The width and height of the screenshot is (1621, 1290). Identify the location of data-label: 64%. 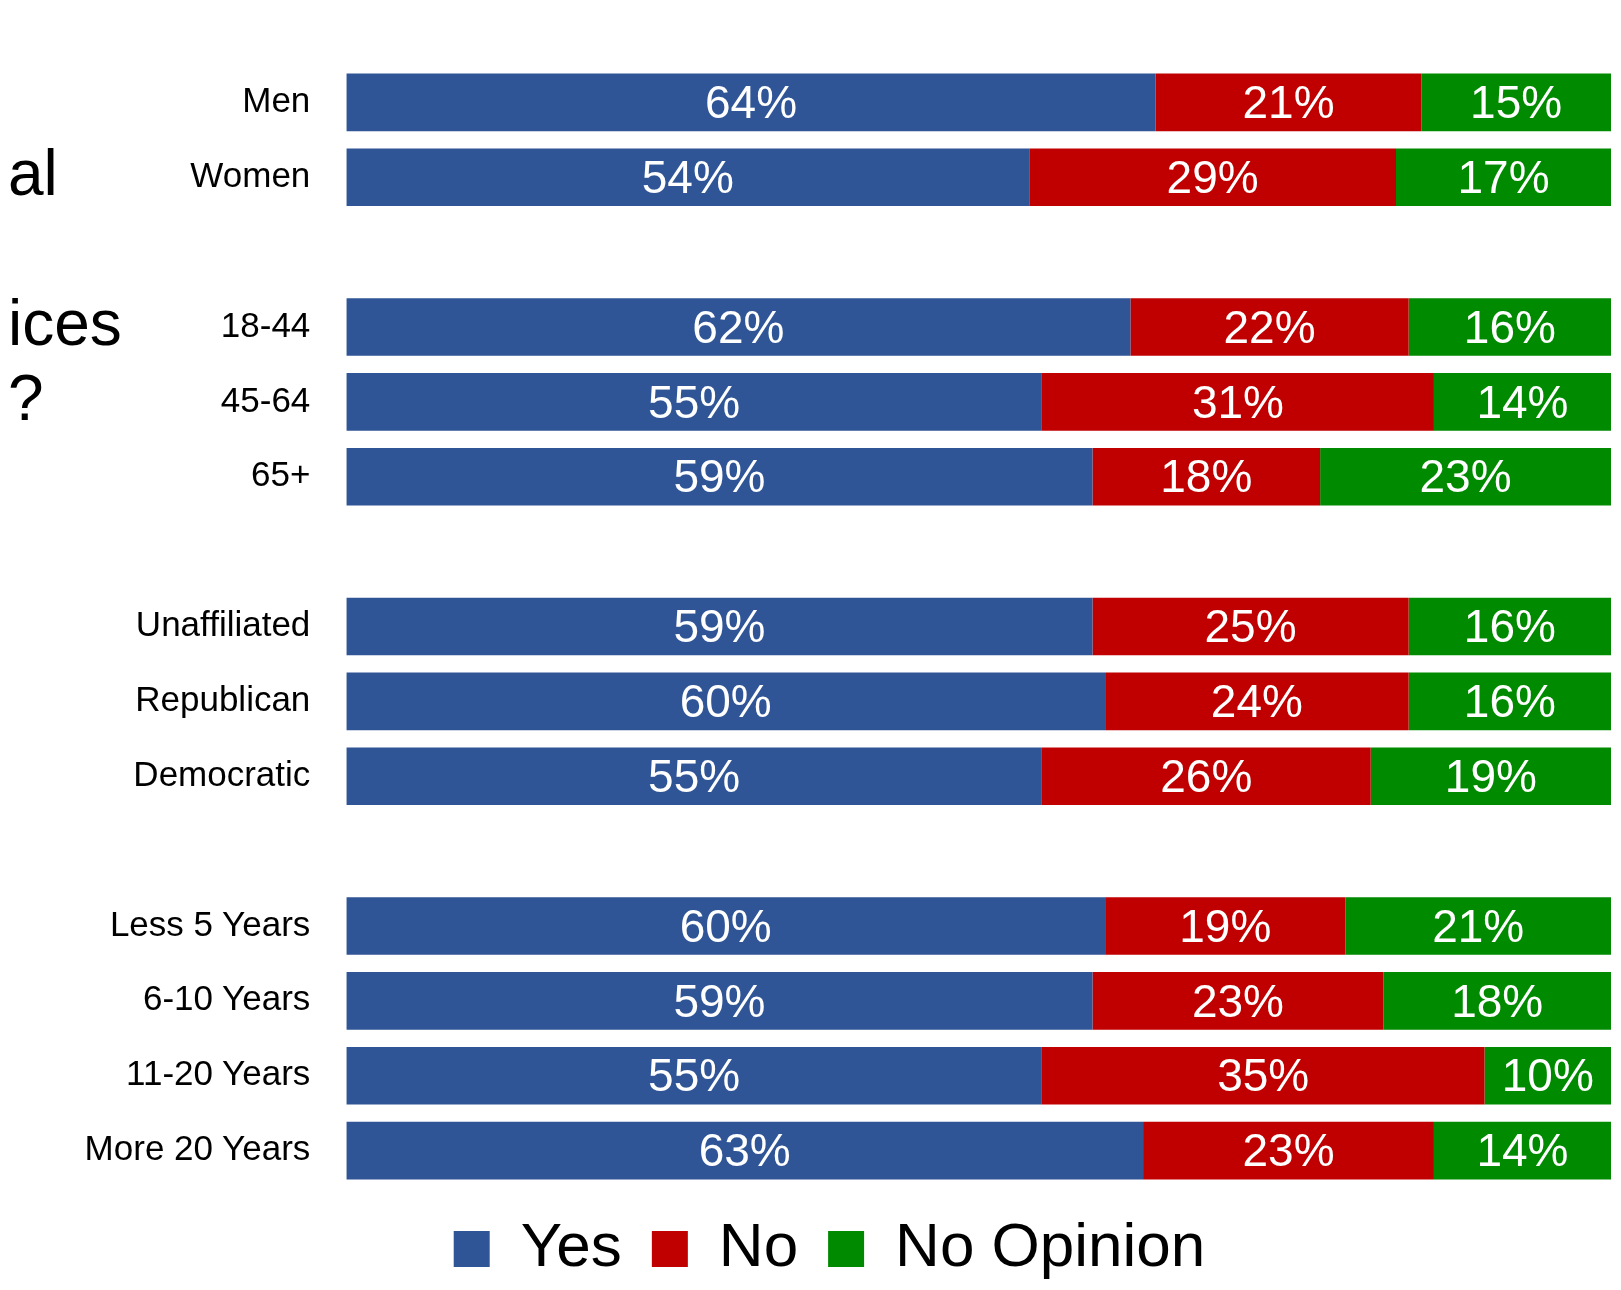
(751, 102).